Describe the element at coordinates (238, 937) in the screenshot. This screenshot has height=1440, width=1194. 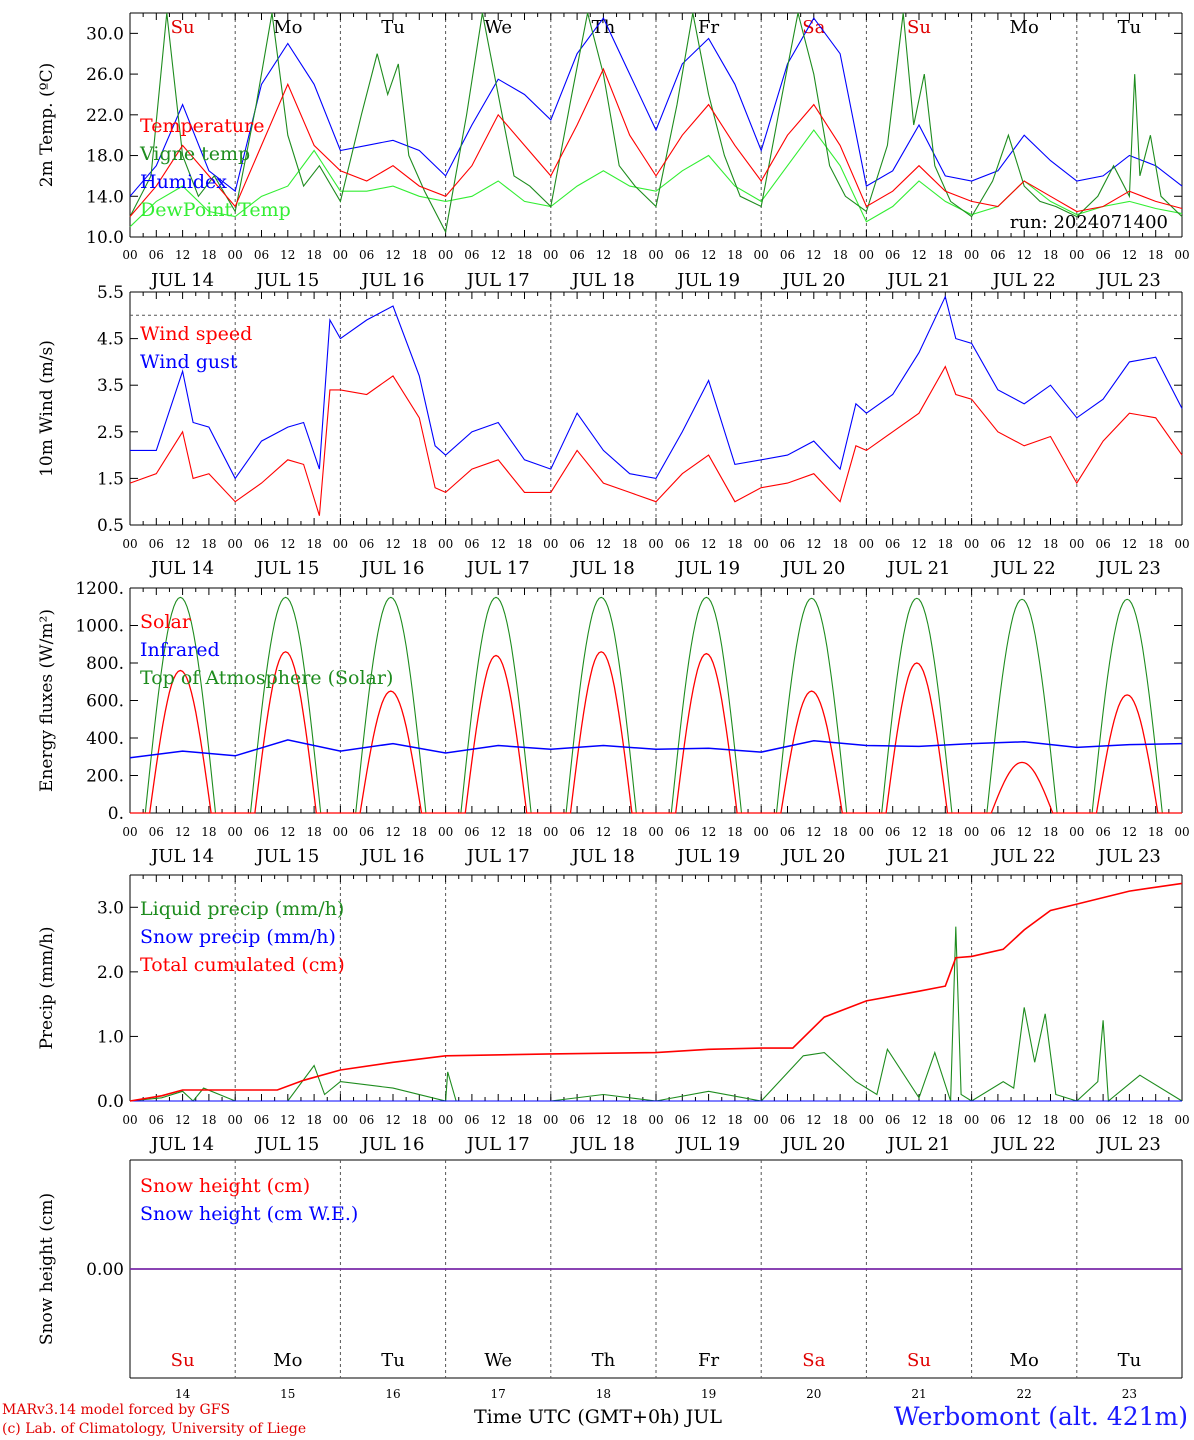
I see `legend-entry: Snow precip (mm/h)` at that location.